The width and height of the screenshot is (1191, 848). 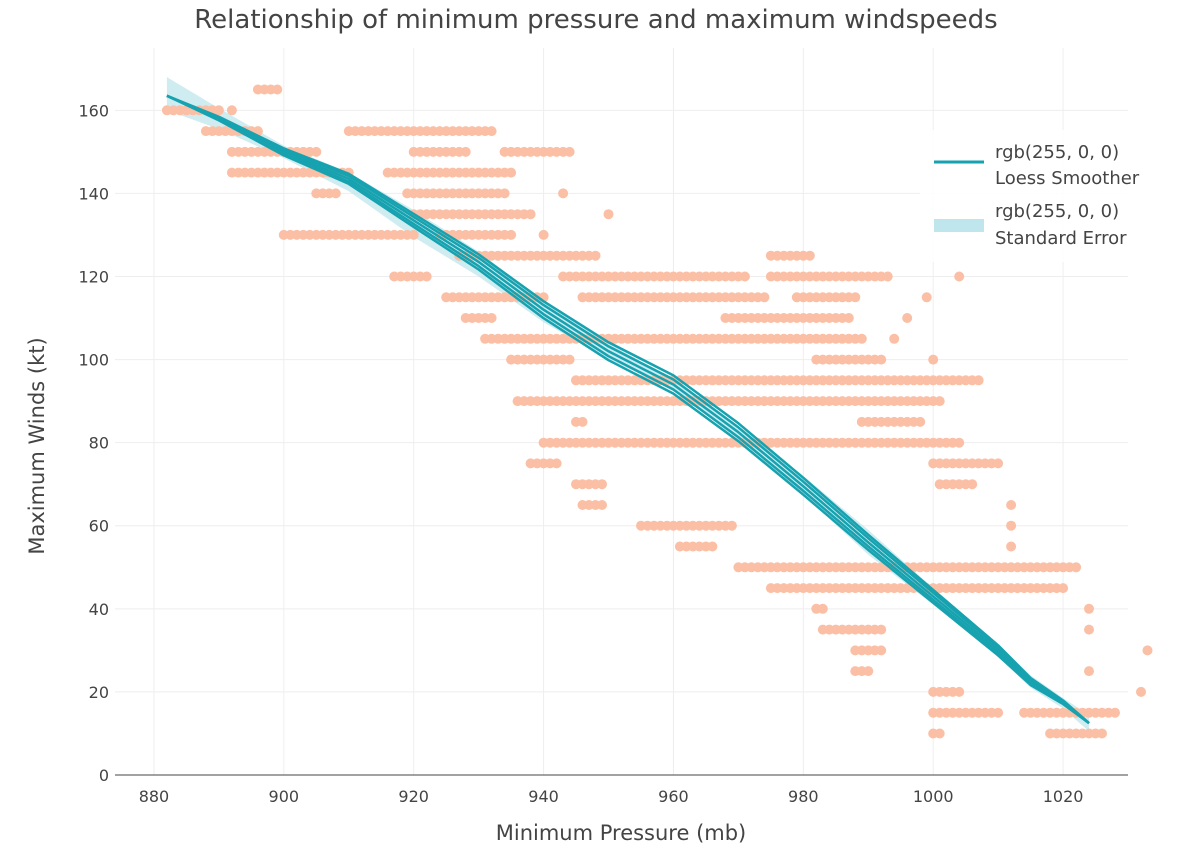 What do you see at coordinates (1037, 165) in the screenshot?
I see `legend-item-loess: rgb(255, 0, 0) Loess Smoother` at bounding box center [1037, 165].